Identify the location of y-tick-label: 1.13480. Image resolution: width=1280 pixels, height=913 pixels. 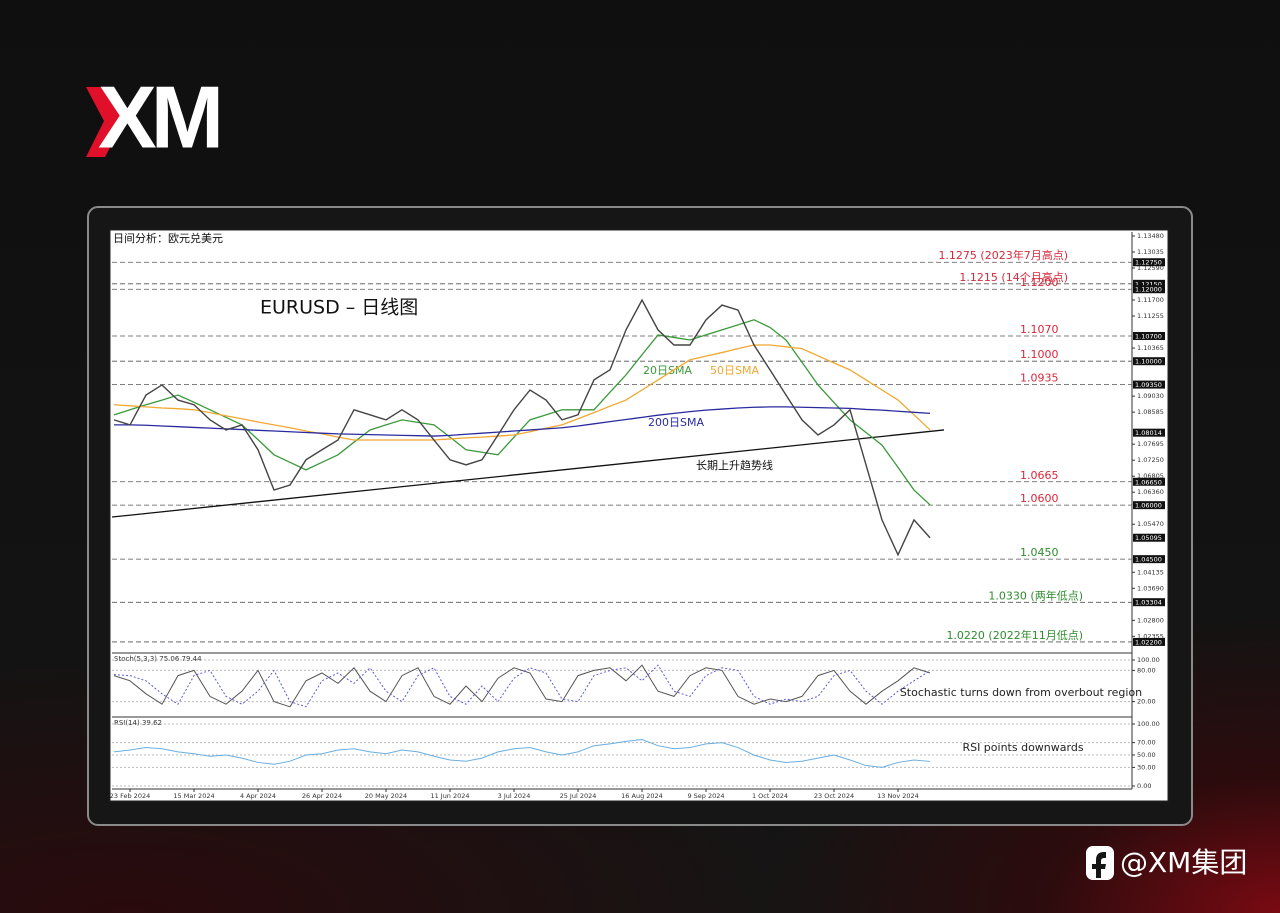
(1150, 236).